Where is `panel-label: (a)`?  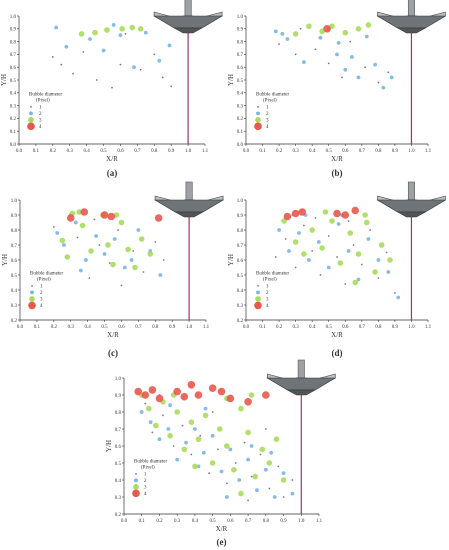 panel-label: (a) is located at coordinates (112, 173).